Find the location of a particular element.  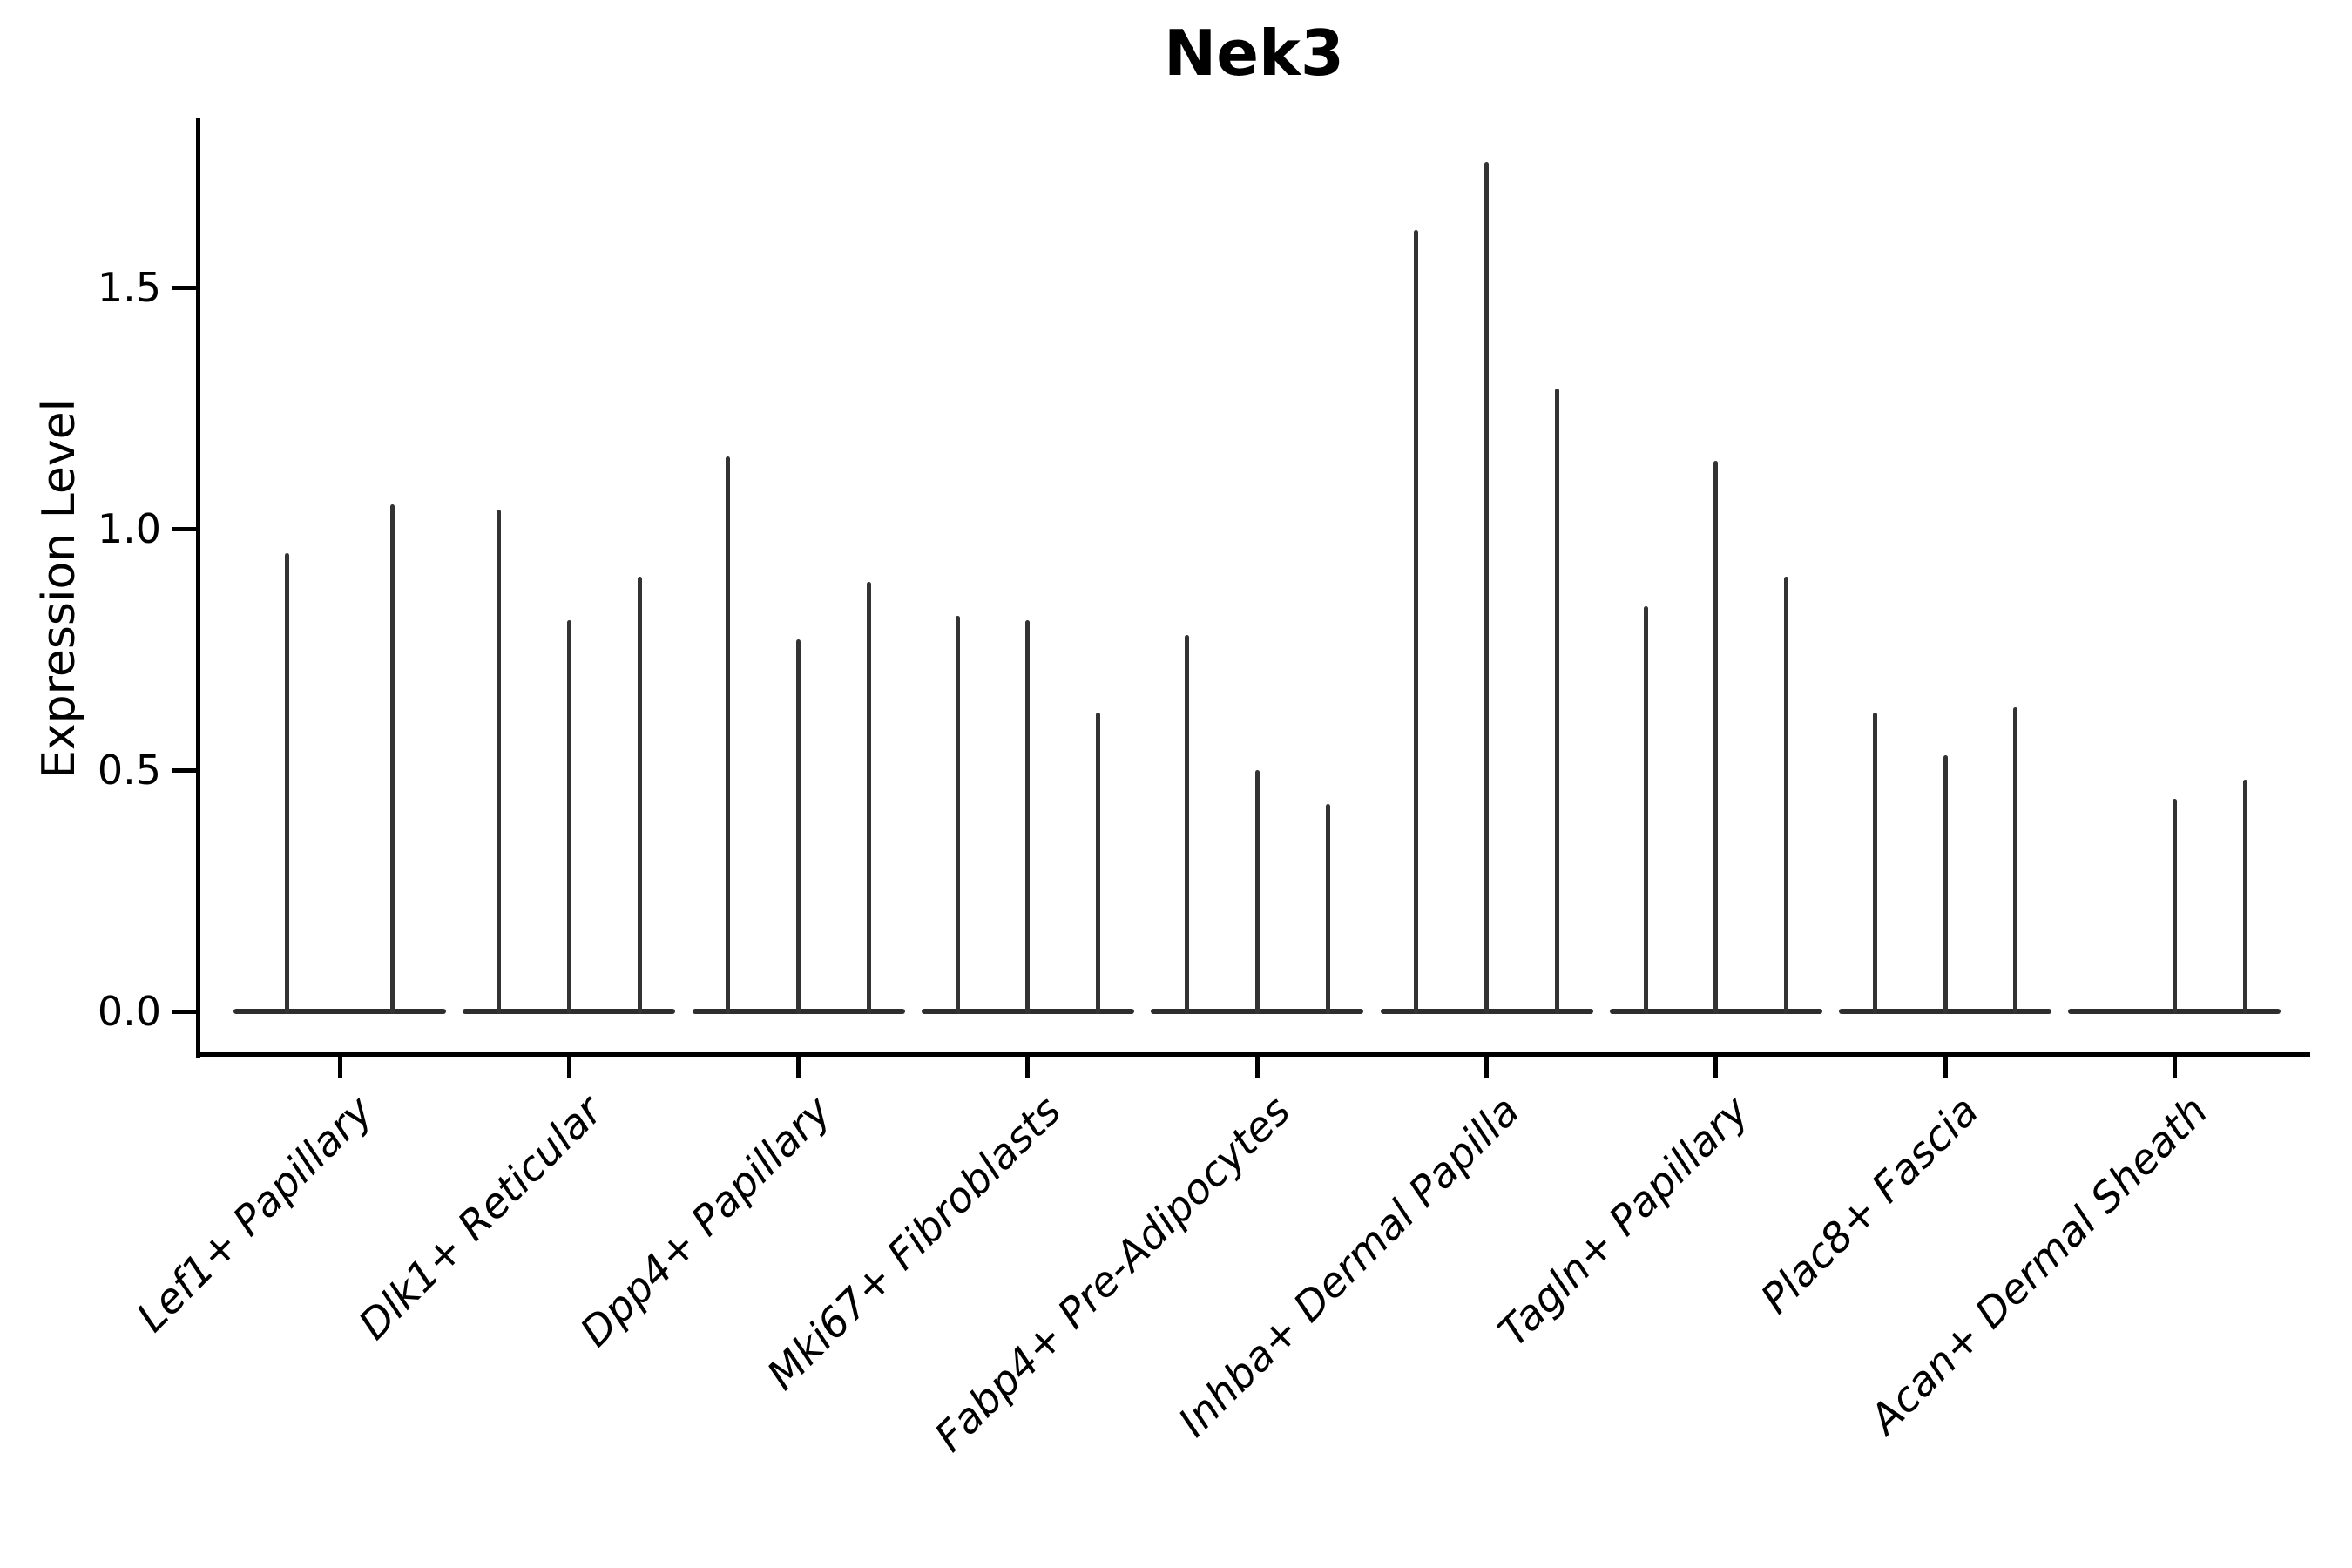

x-tick-label: Tagln+ Papillary is located at coordinates (1624, 1221).